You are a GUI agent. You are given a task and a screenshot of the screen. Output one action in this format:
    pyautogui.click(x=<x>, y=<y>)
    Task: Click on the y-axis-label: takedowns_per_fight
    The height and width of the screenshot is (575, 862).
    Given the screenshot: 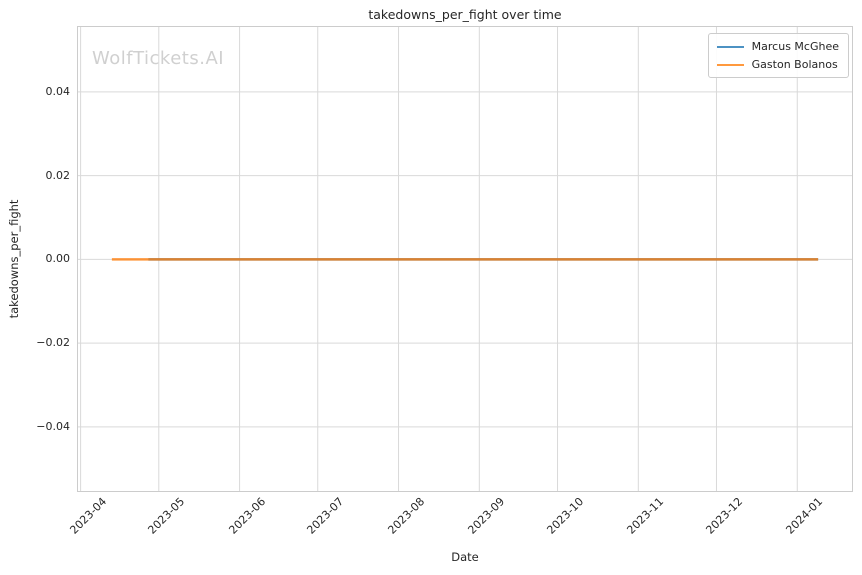 What is the action you would take?
    pyautogui.click(x=14, y=259)
    